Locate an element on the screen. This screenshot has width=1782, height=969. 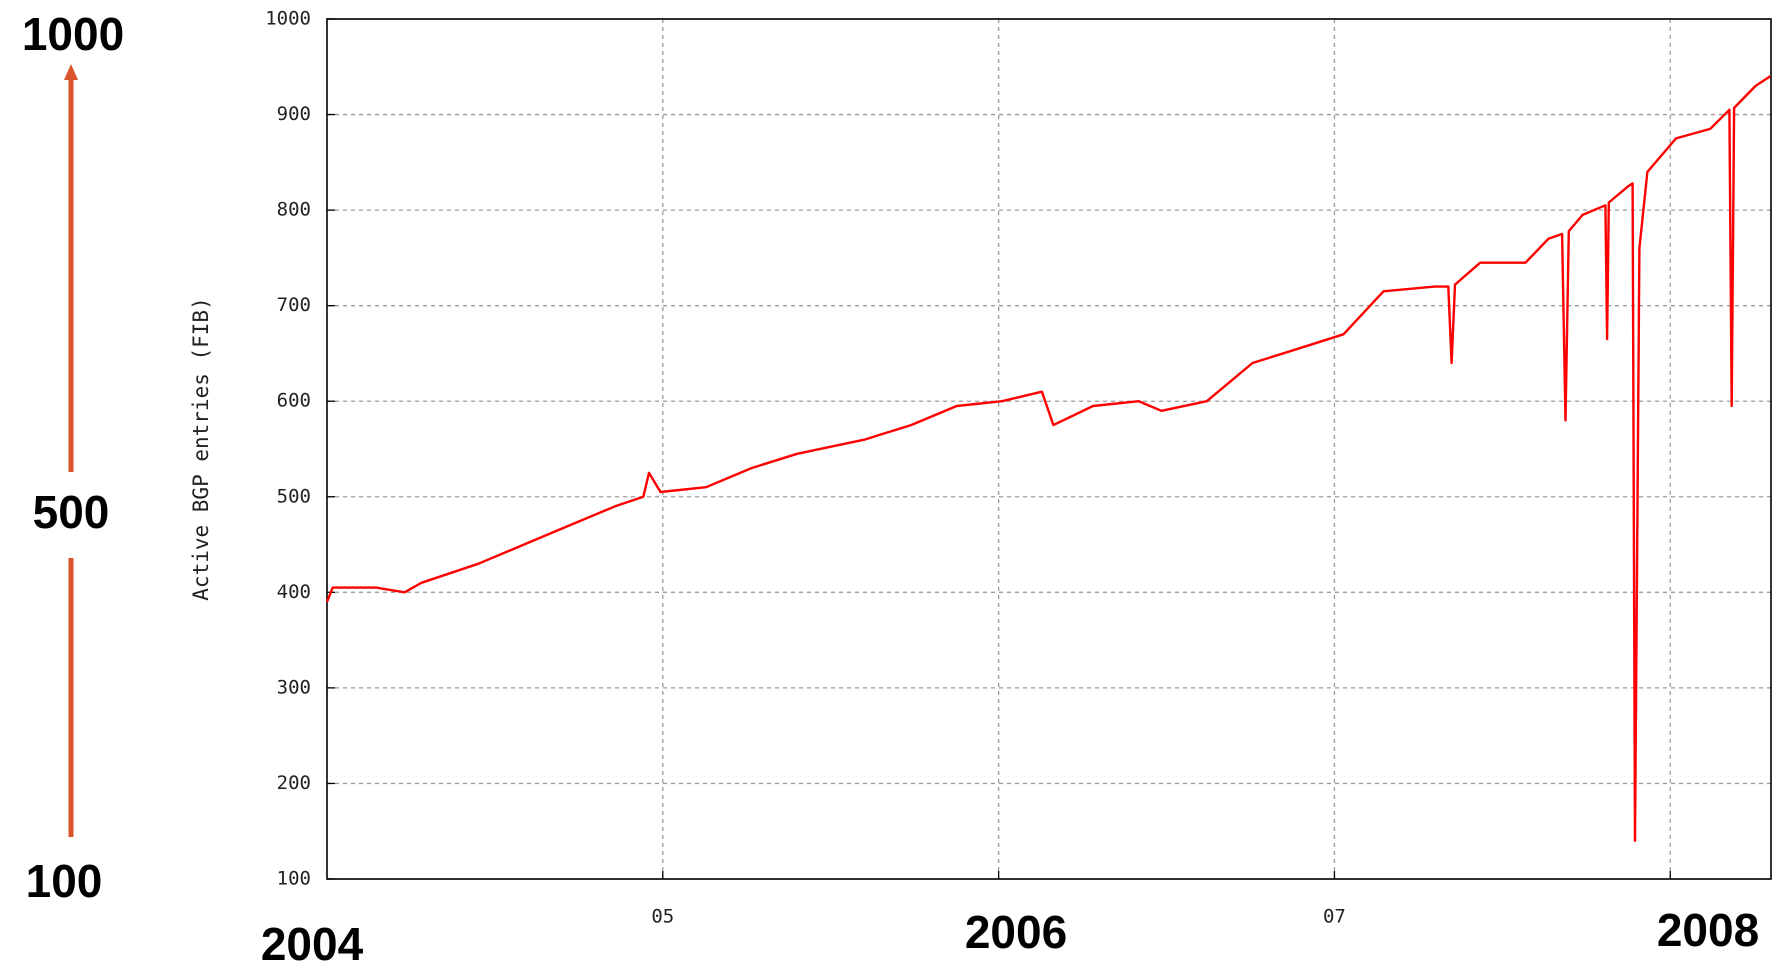
annotation: 2008 is located at coordinates (1708, 930).